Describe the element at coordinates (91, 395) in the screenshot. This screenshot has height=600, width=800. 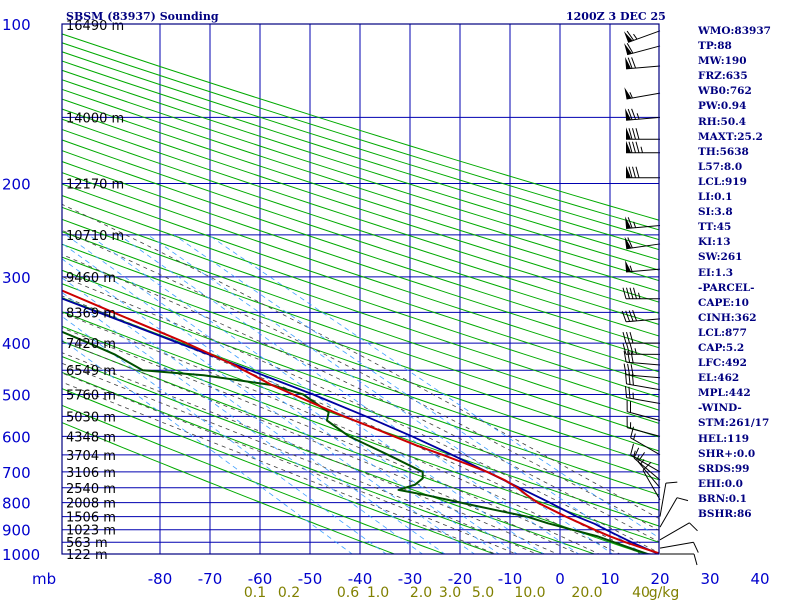
I see `height-label: 5760 m` at that location.